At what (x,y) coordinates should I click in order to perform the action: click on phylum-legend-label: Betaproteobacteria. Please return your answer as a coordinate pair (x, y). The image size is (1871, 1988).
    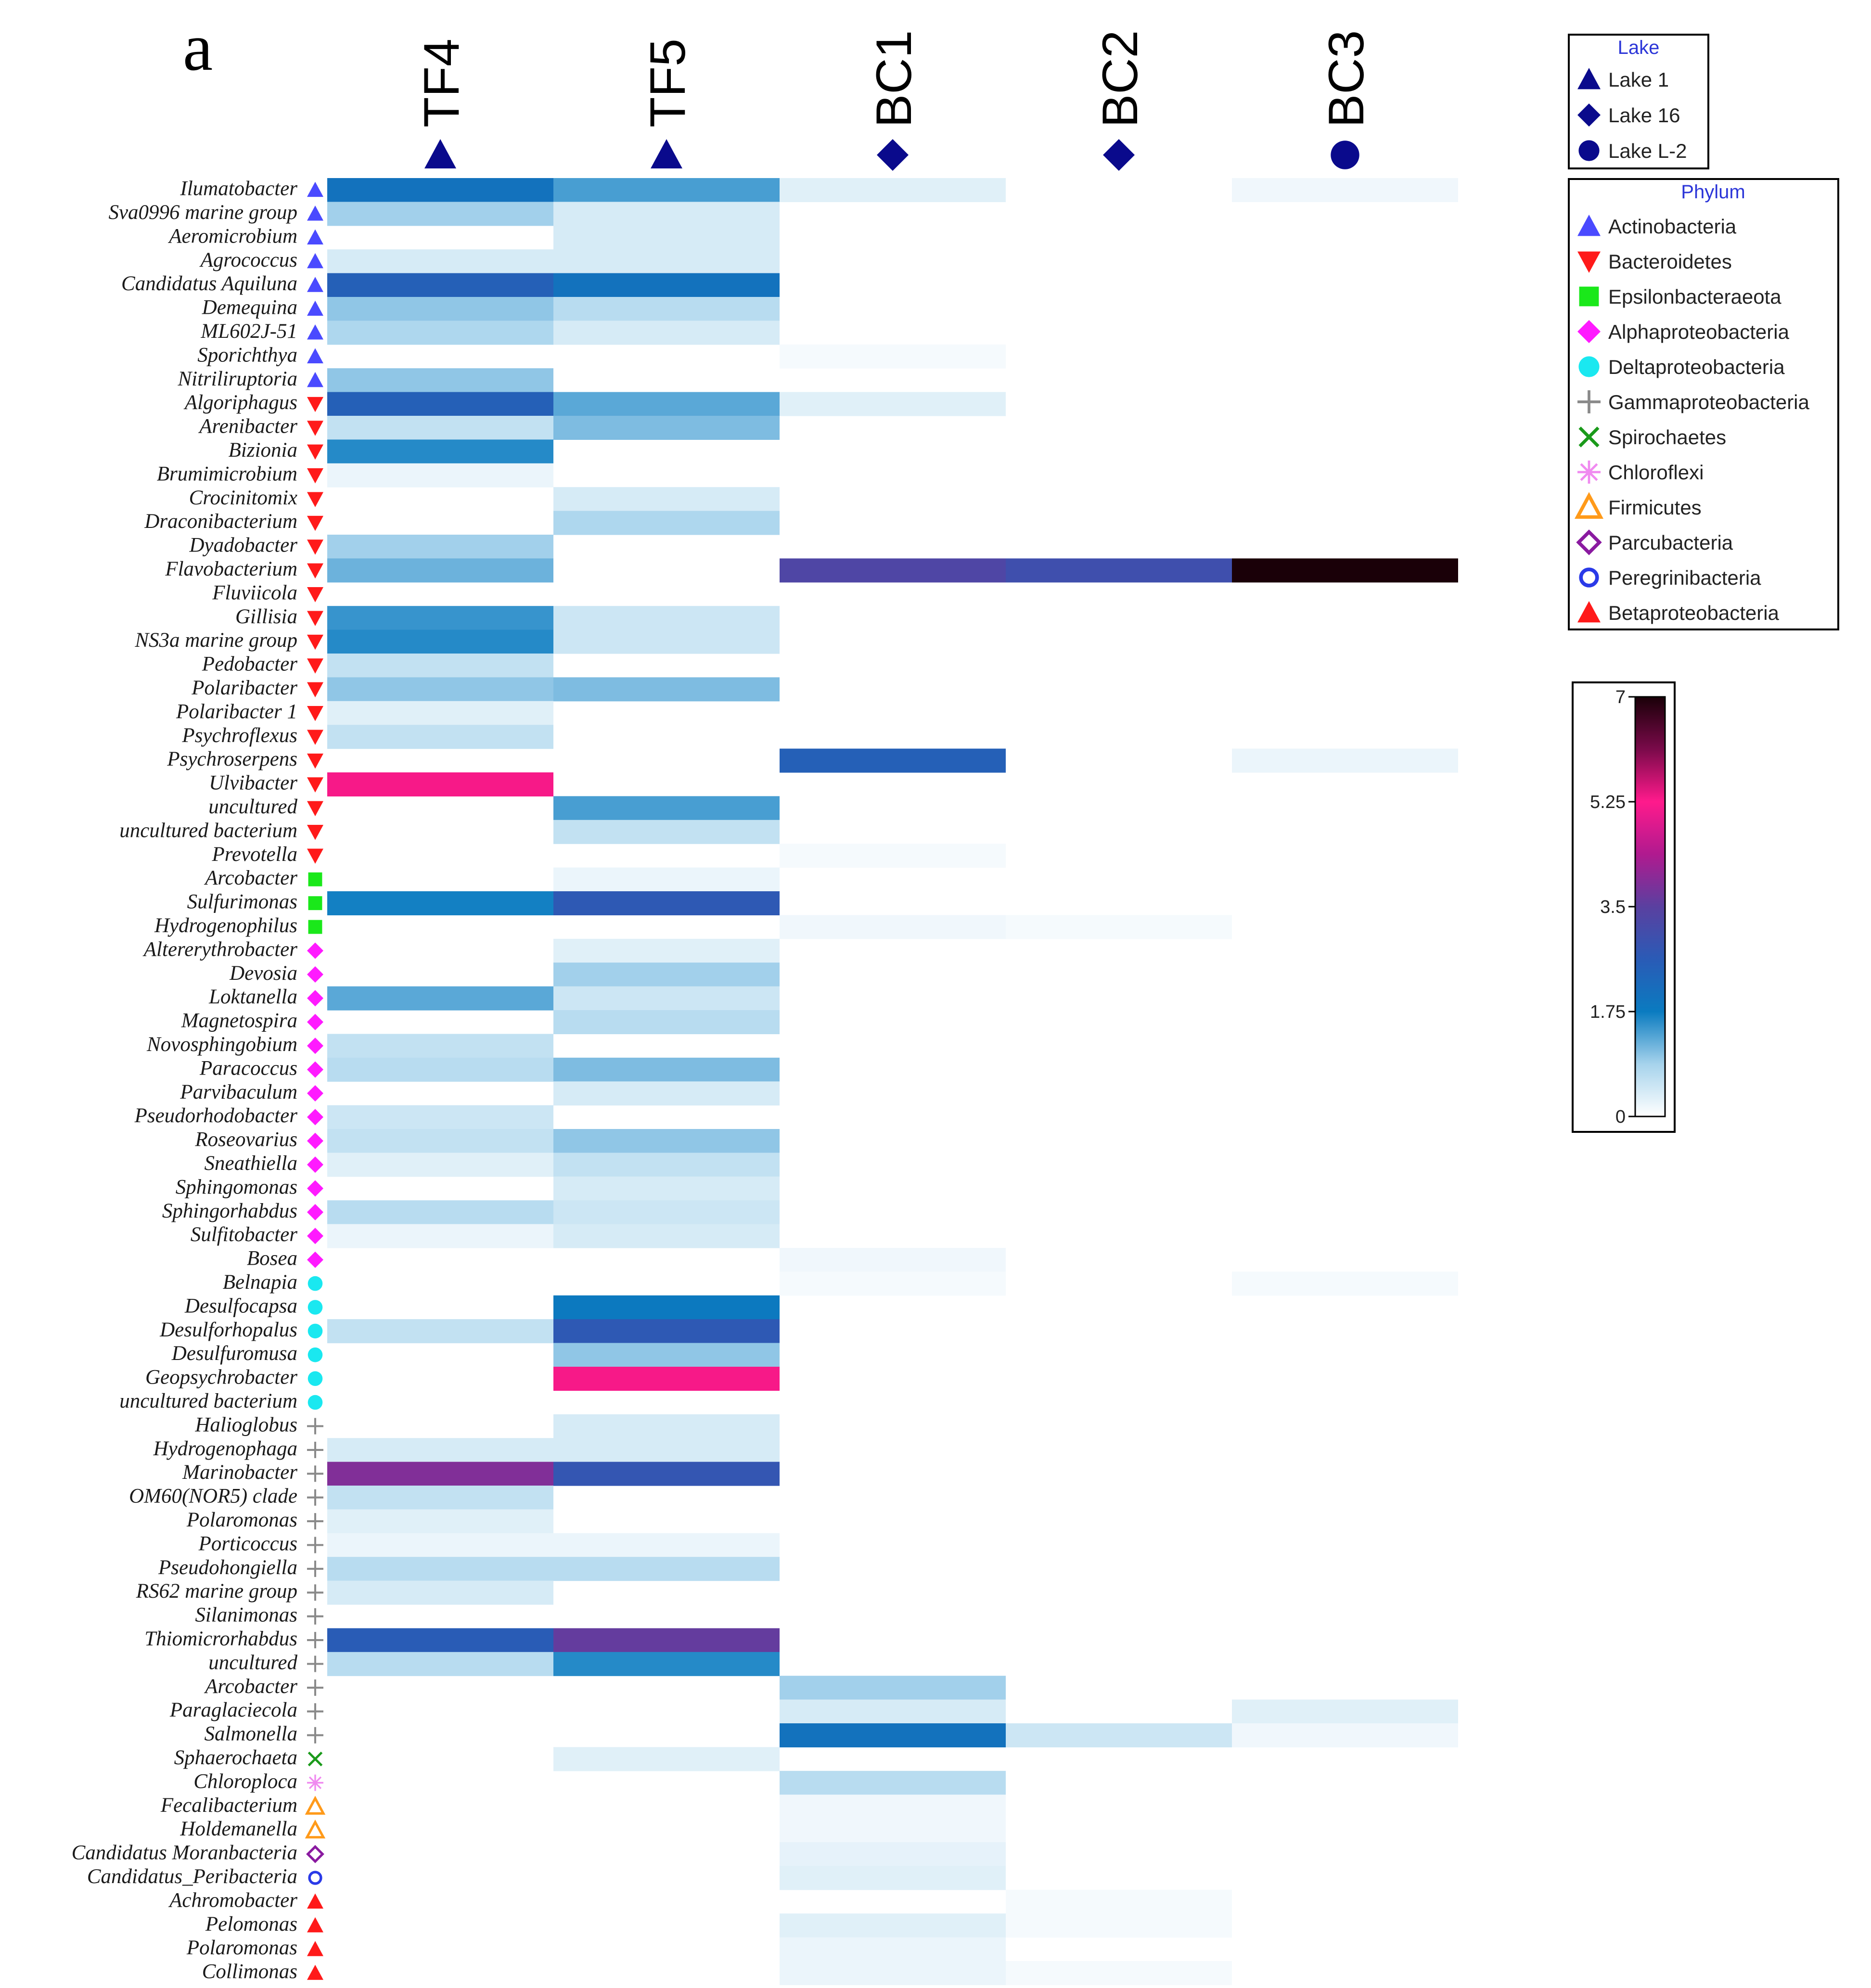
    Looking at the image, I should click on (1694, 613).